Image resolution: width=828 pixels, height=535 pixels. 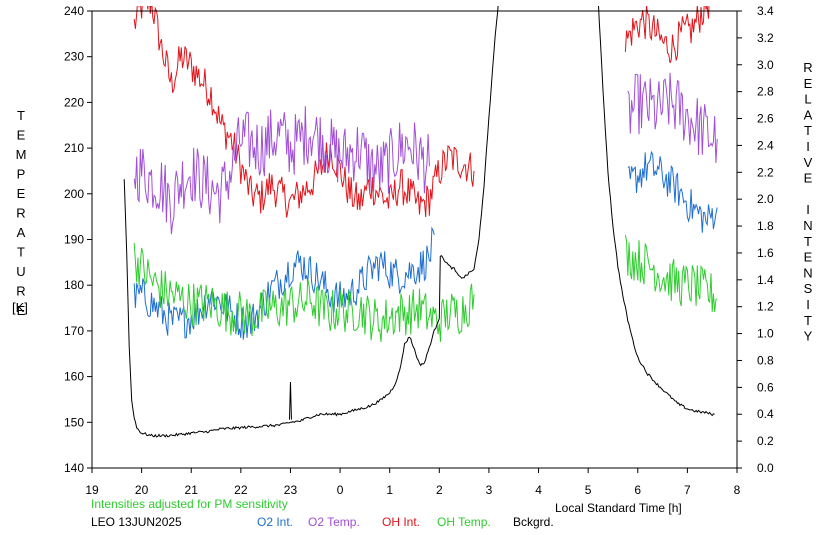 What do you see at coordinates (74, 148) in the screenshot?
I see `left-tick-label: 210` at bounding box center [74, 148].